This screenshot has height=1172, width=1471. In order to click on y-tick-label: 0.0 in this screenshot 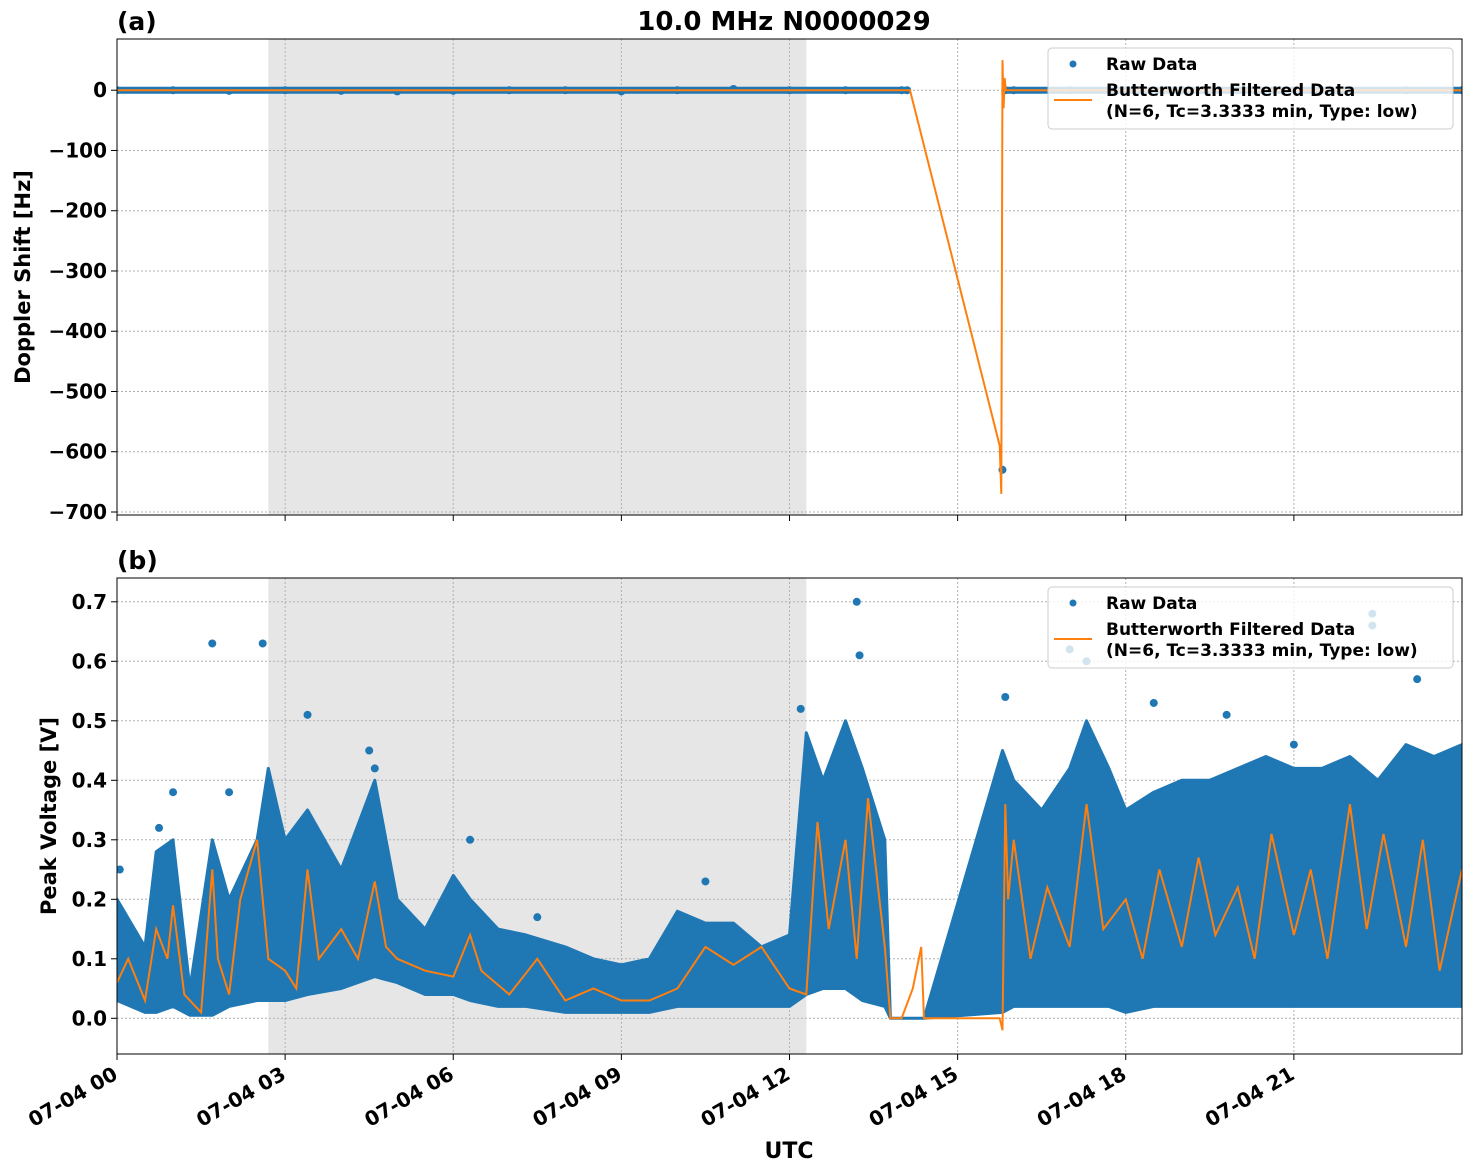, I will do `click(89, 1018)`.